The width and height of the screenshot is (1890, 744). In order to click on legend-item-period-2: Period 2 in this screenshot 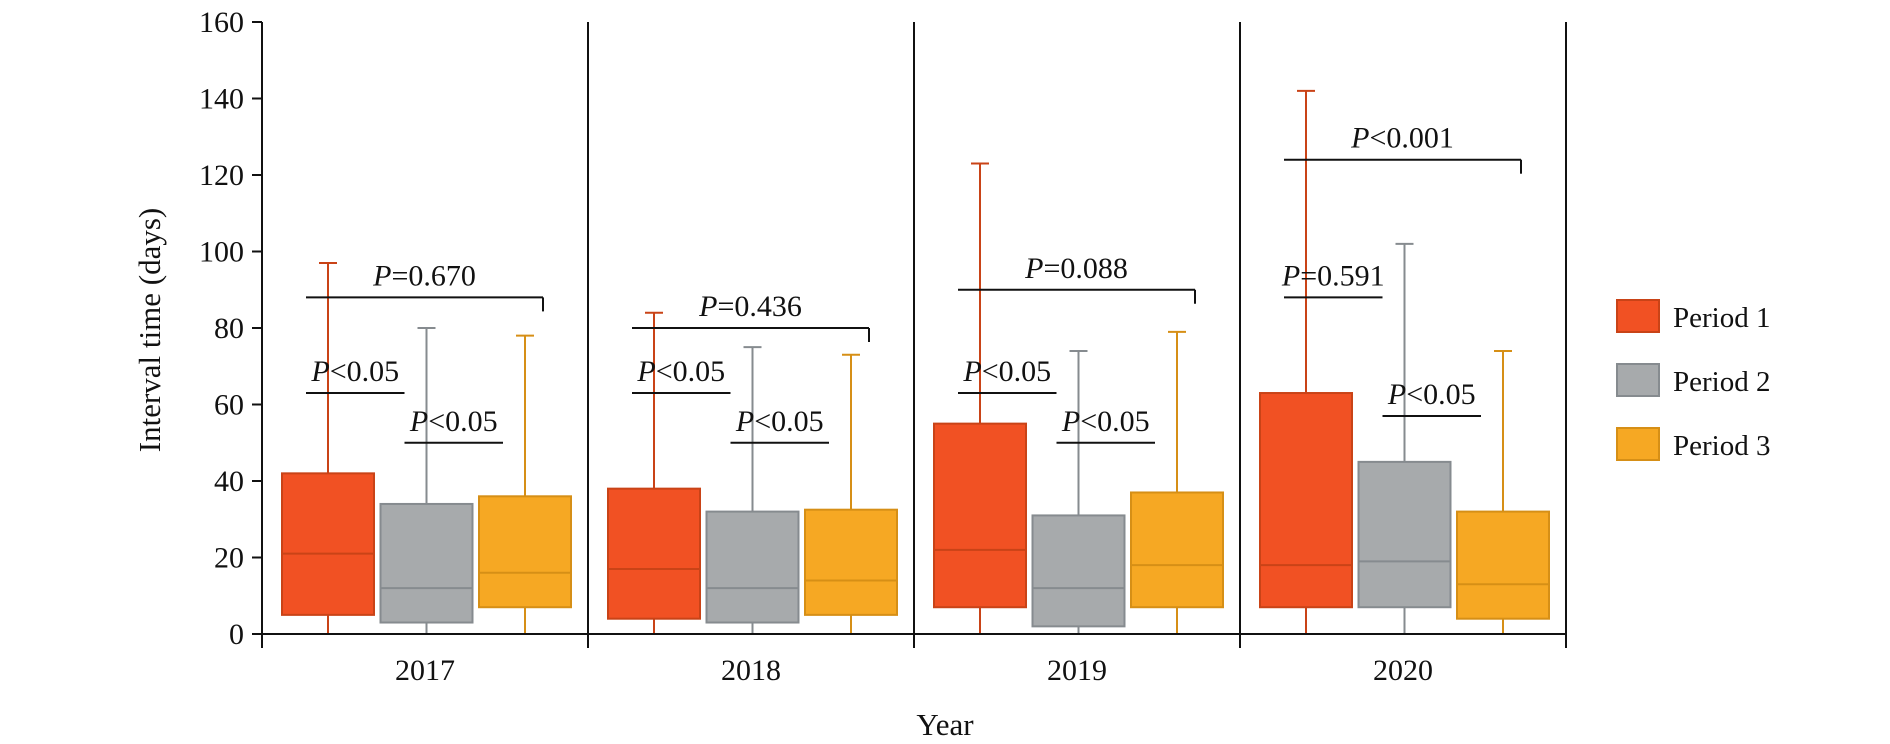, I will do `click(1693, 380)`.